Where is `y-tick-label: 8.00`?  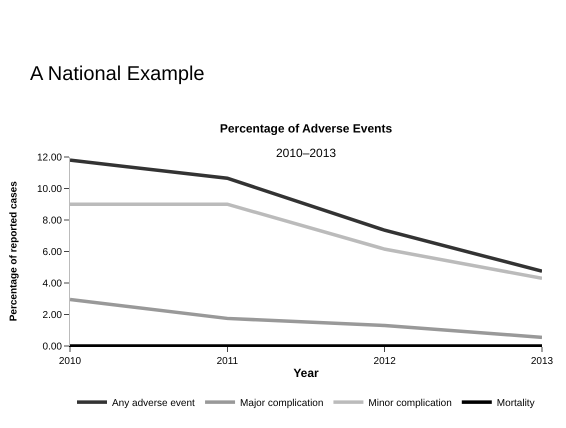 y-tick-label: 8.00 is located at coordinates (52, 221).